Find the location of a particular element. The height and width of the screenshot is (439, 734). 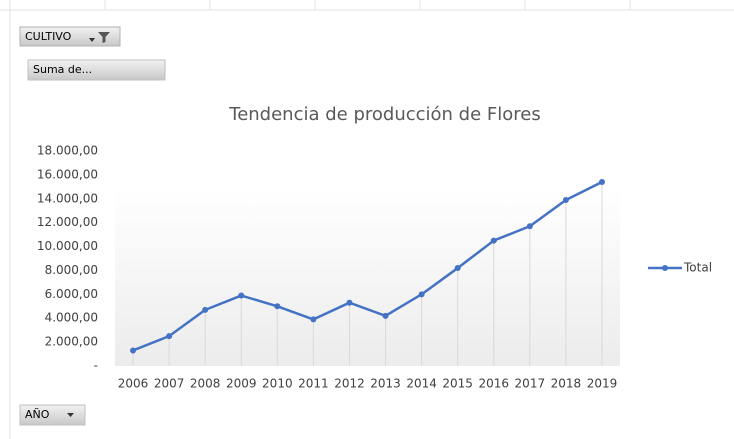

legend-marker is located at coordinates (665, 268).